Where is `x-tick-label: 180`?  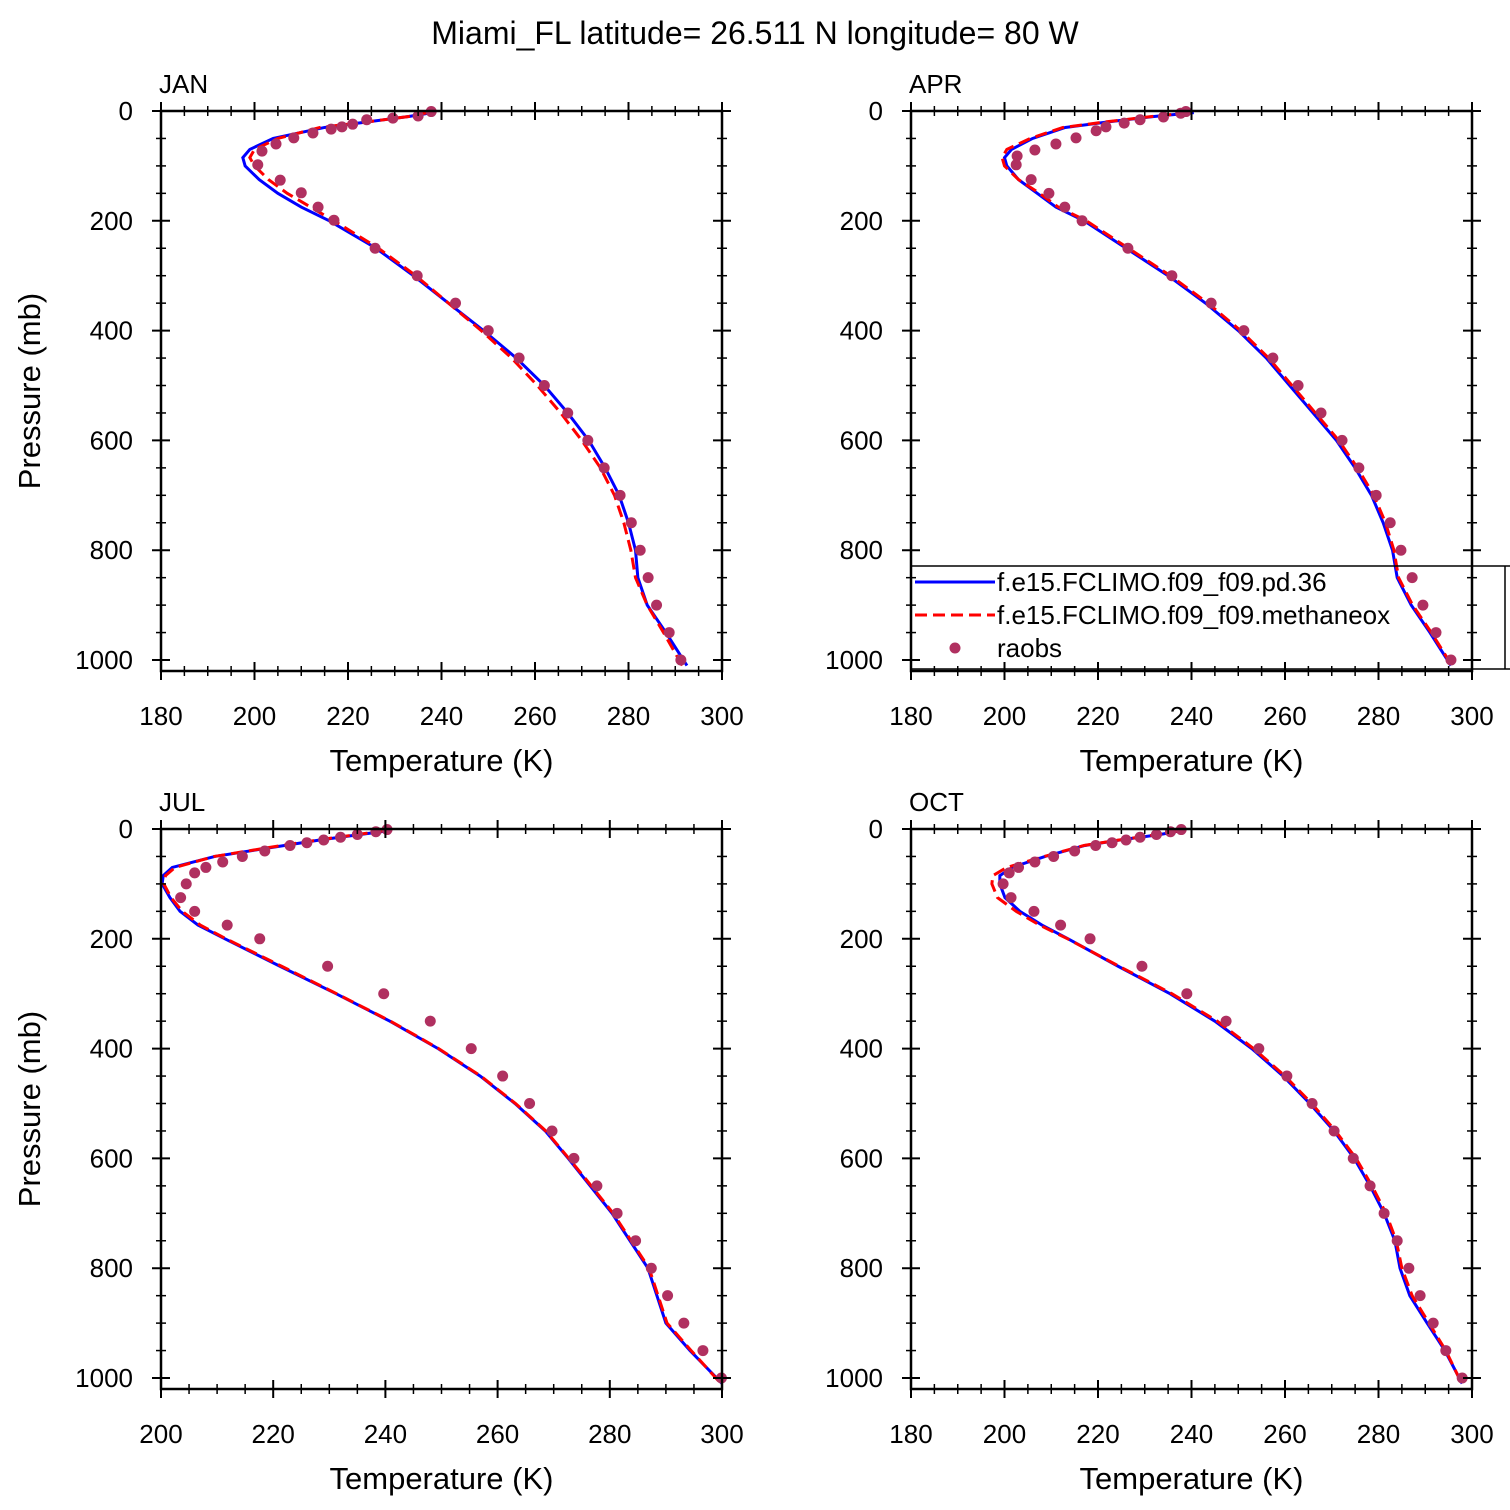
x-tick-label: 180 is located at coordinates (910, 716).